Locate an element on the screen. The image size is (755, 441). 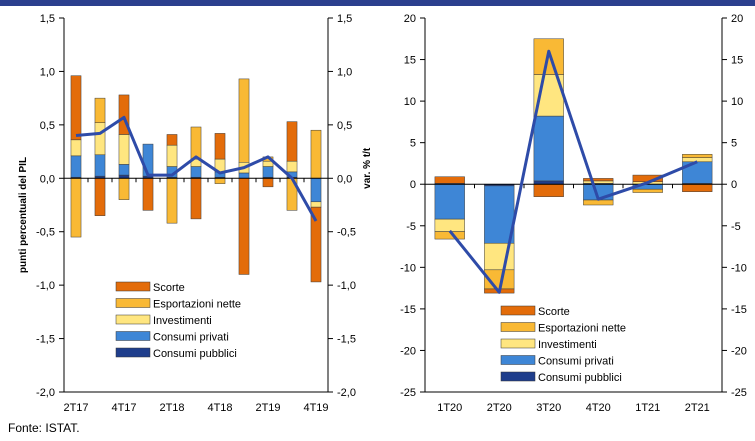
gdp-line-series is located at coordinates (196, 168).